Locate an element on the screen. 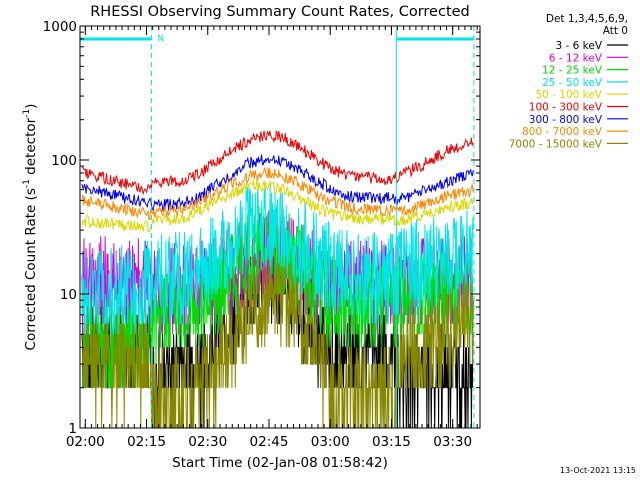 This screenshot has height=480, width=640. y-axis-label: Corrected Count Rate (s-1 detector-1) is located at coordinates (30, 227).